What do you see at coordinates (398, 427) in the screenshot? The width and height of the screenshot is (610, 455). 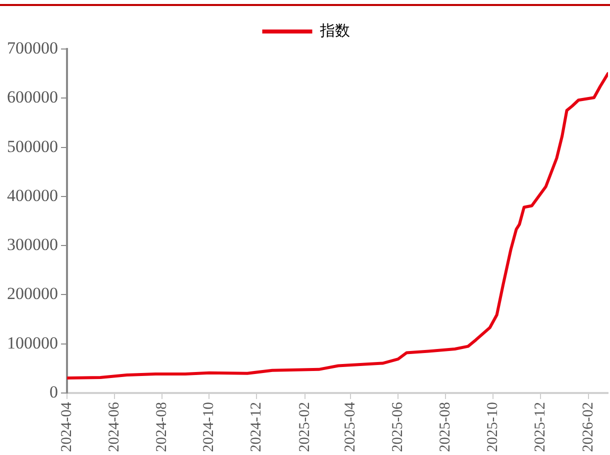 I see `x-tick-label: 2025-06` at bounding box center [398, 427].